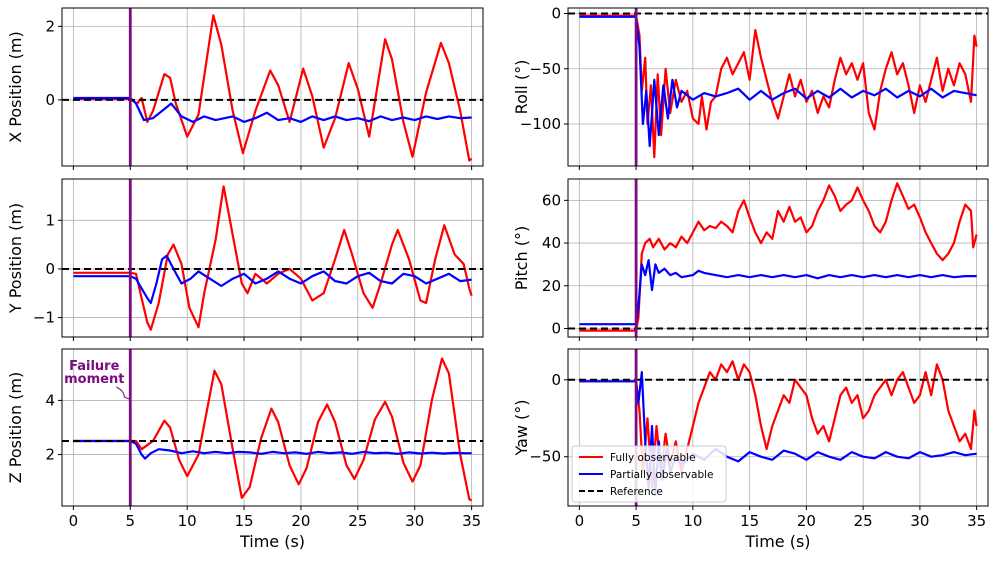 Image resolution: width=997 pixels, height=561 pixels. Describe the element at coordinates (551, 286) in the screenshot. I see `y-tick-label: 20` at that location.